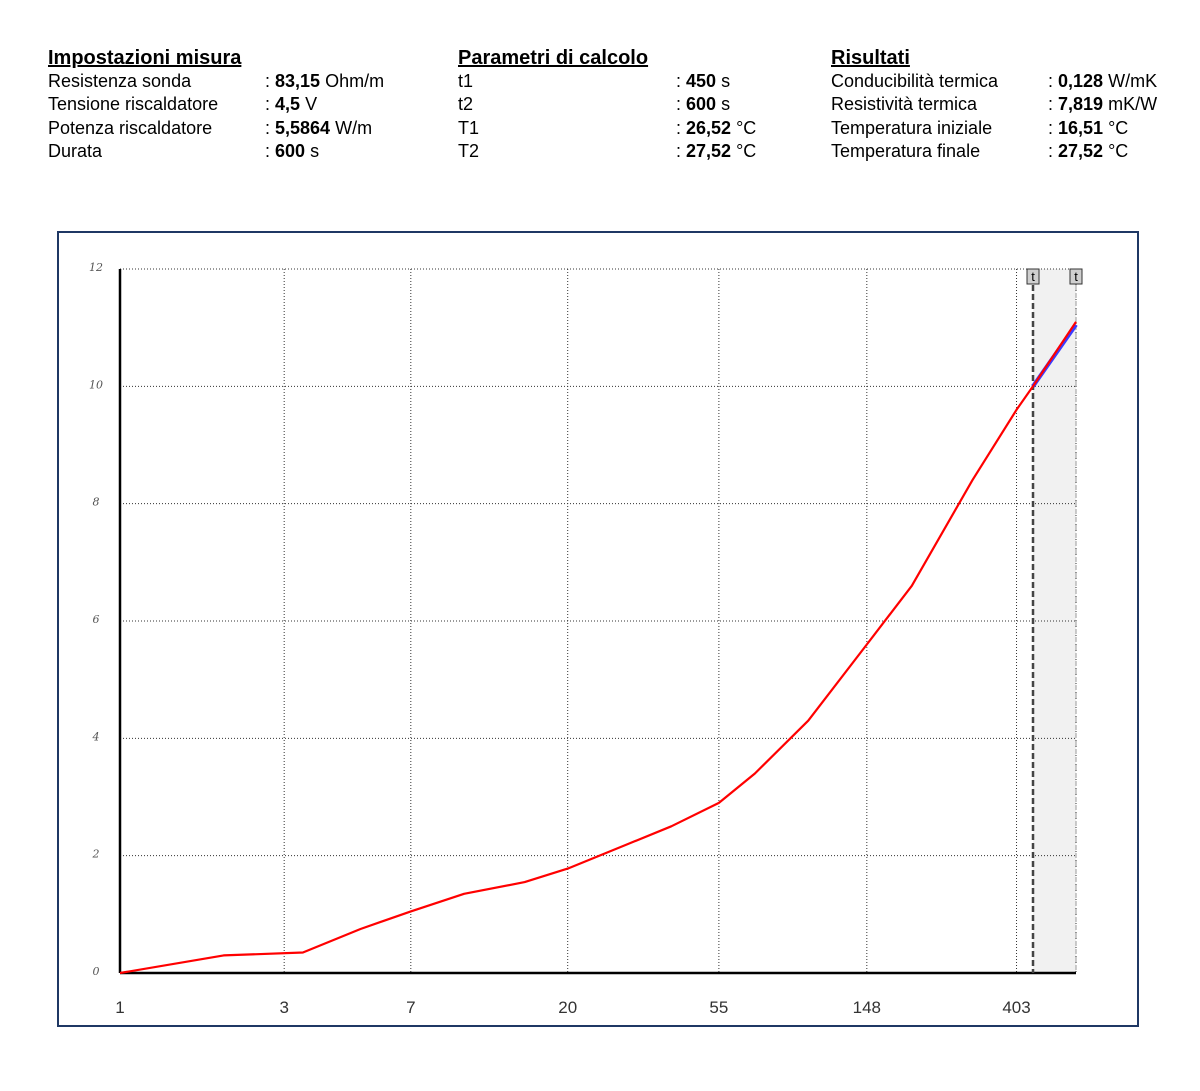  I want to click on result-row: Temperatura iniziale : 16,51 °C, so click(1011, 128).